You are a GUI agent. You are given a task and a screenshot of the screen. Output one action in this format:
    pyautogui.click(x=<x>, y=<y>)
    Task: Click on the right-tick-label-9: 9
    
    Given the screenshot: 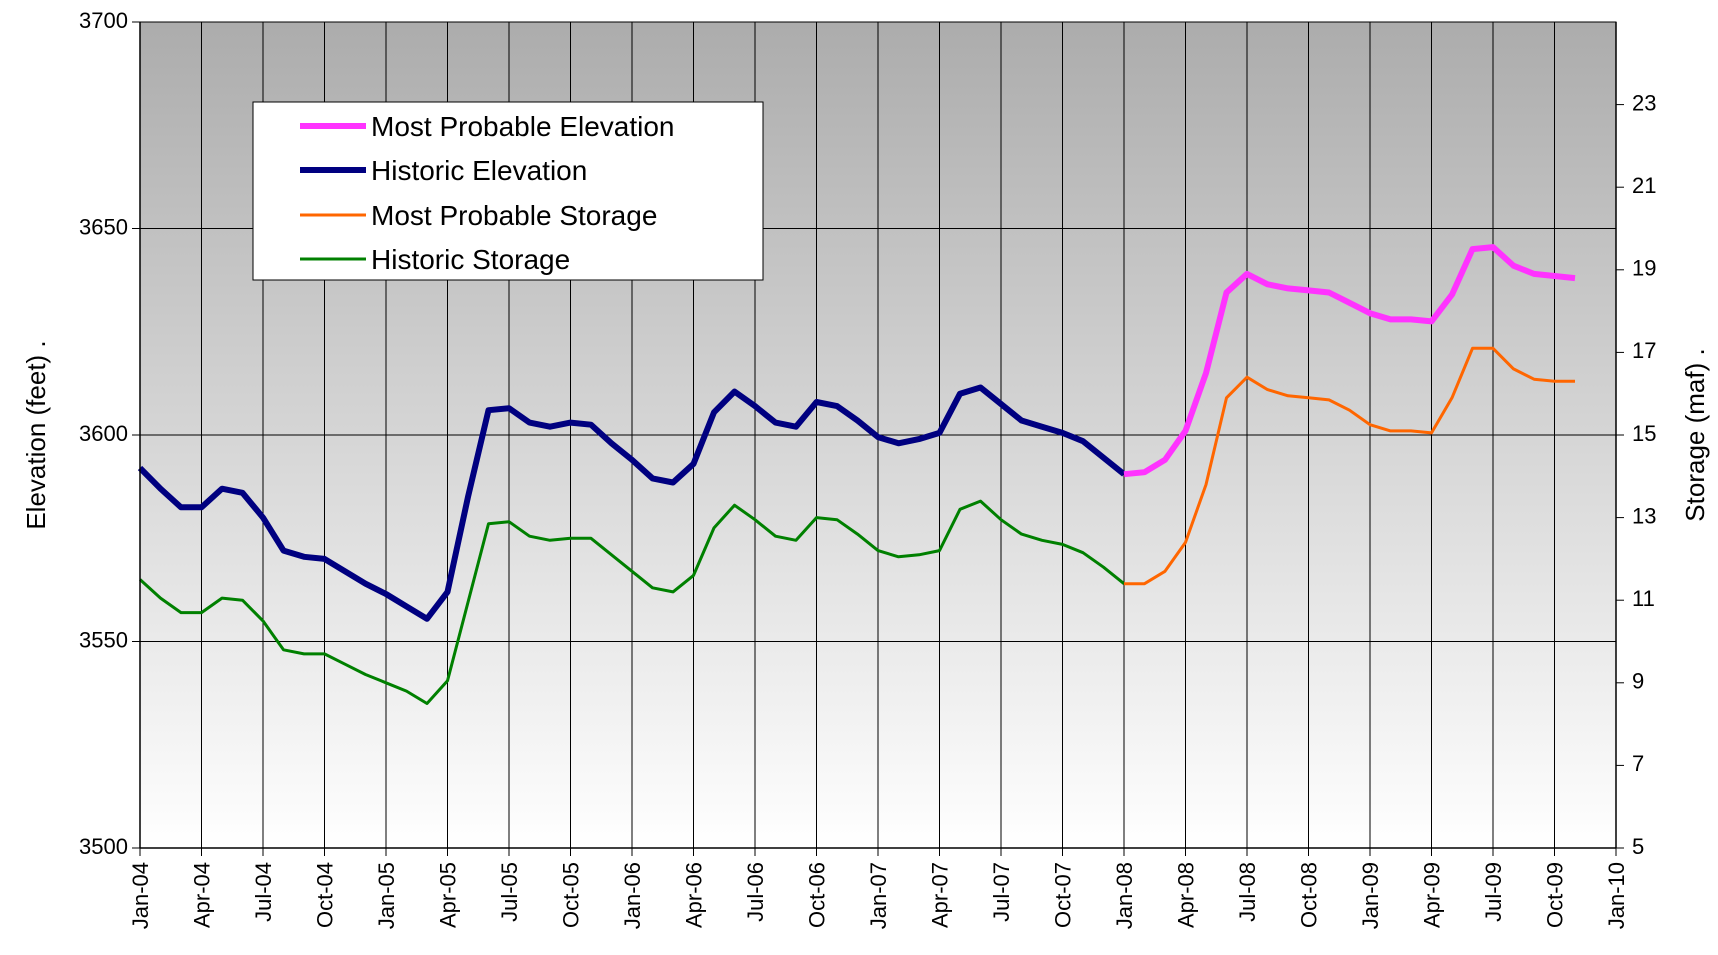 What is the action you would take?
    pyautogui.click(x=1638, y=681)
    